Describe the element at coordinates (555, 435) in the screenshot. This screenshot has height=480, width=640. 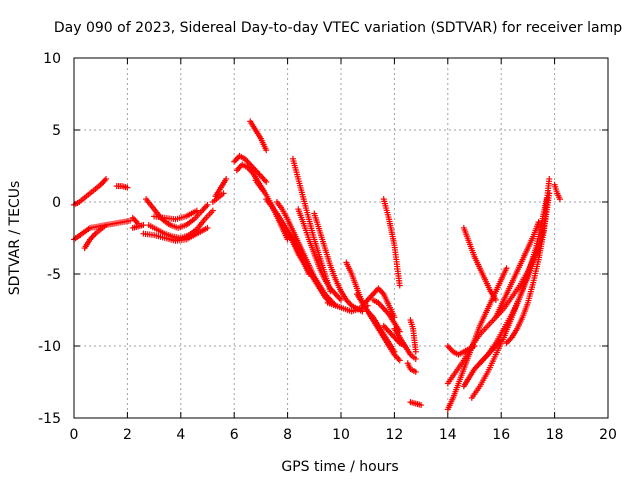
I see `x-tick-label: 18` at that location.